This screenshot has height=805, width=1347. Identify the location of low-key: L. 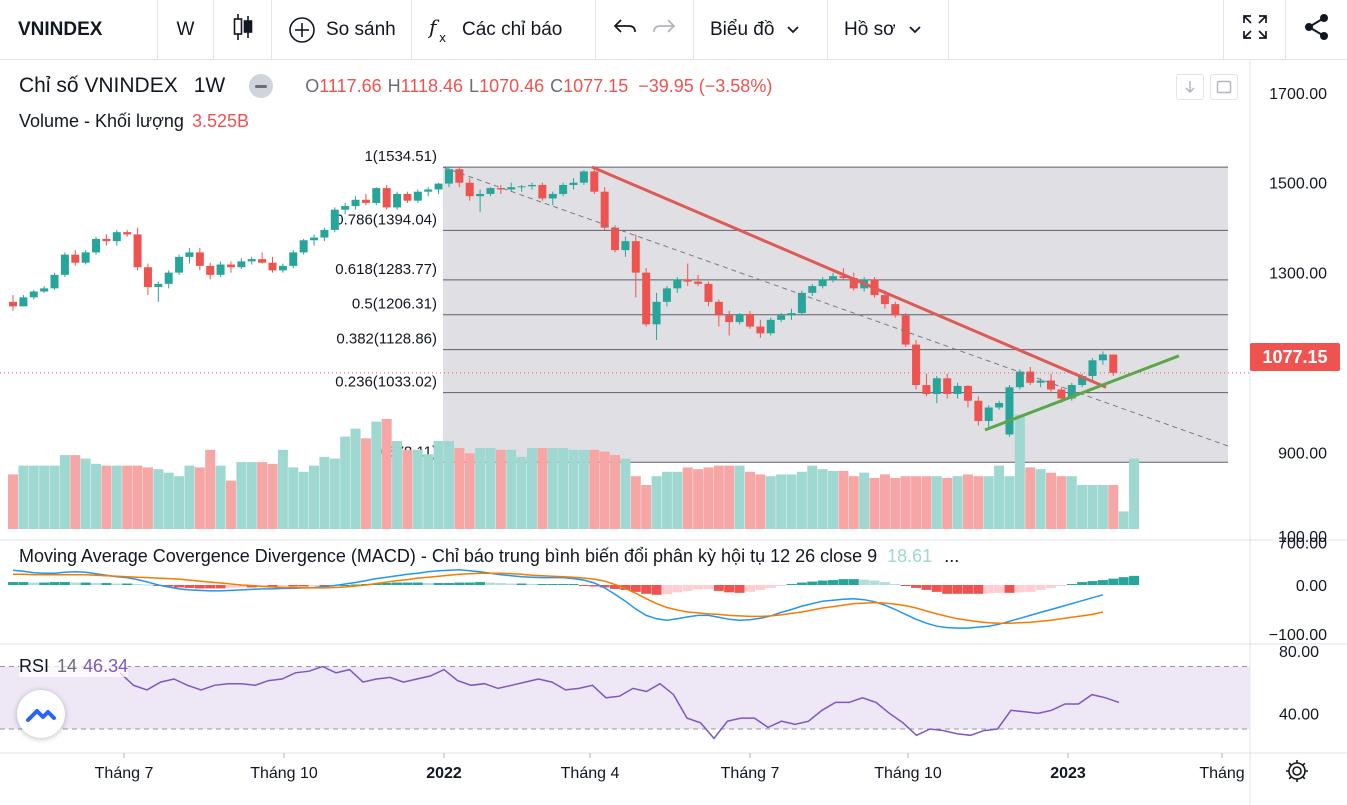
(474, 85).